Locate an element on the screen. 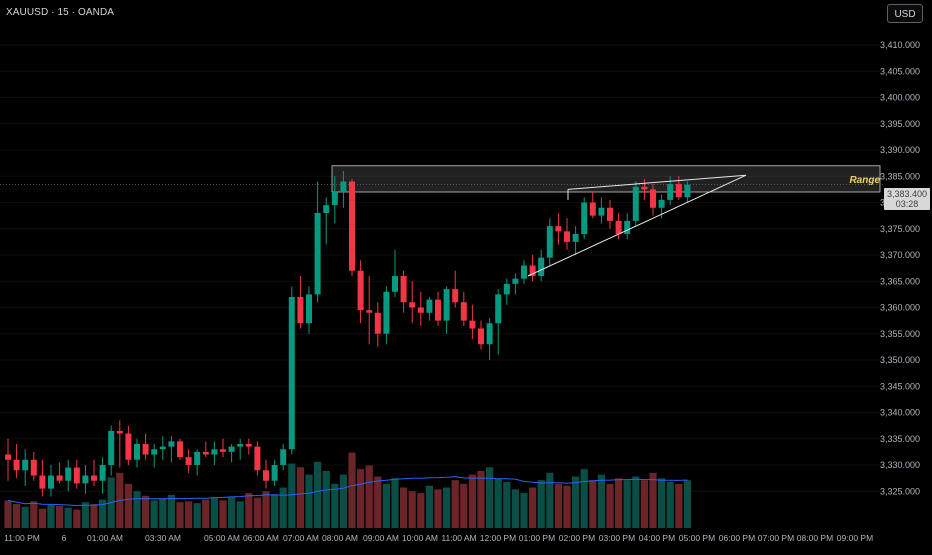  triangle-lower-trendline is located at coordinates (637, 225).